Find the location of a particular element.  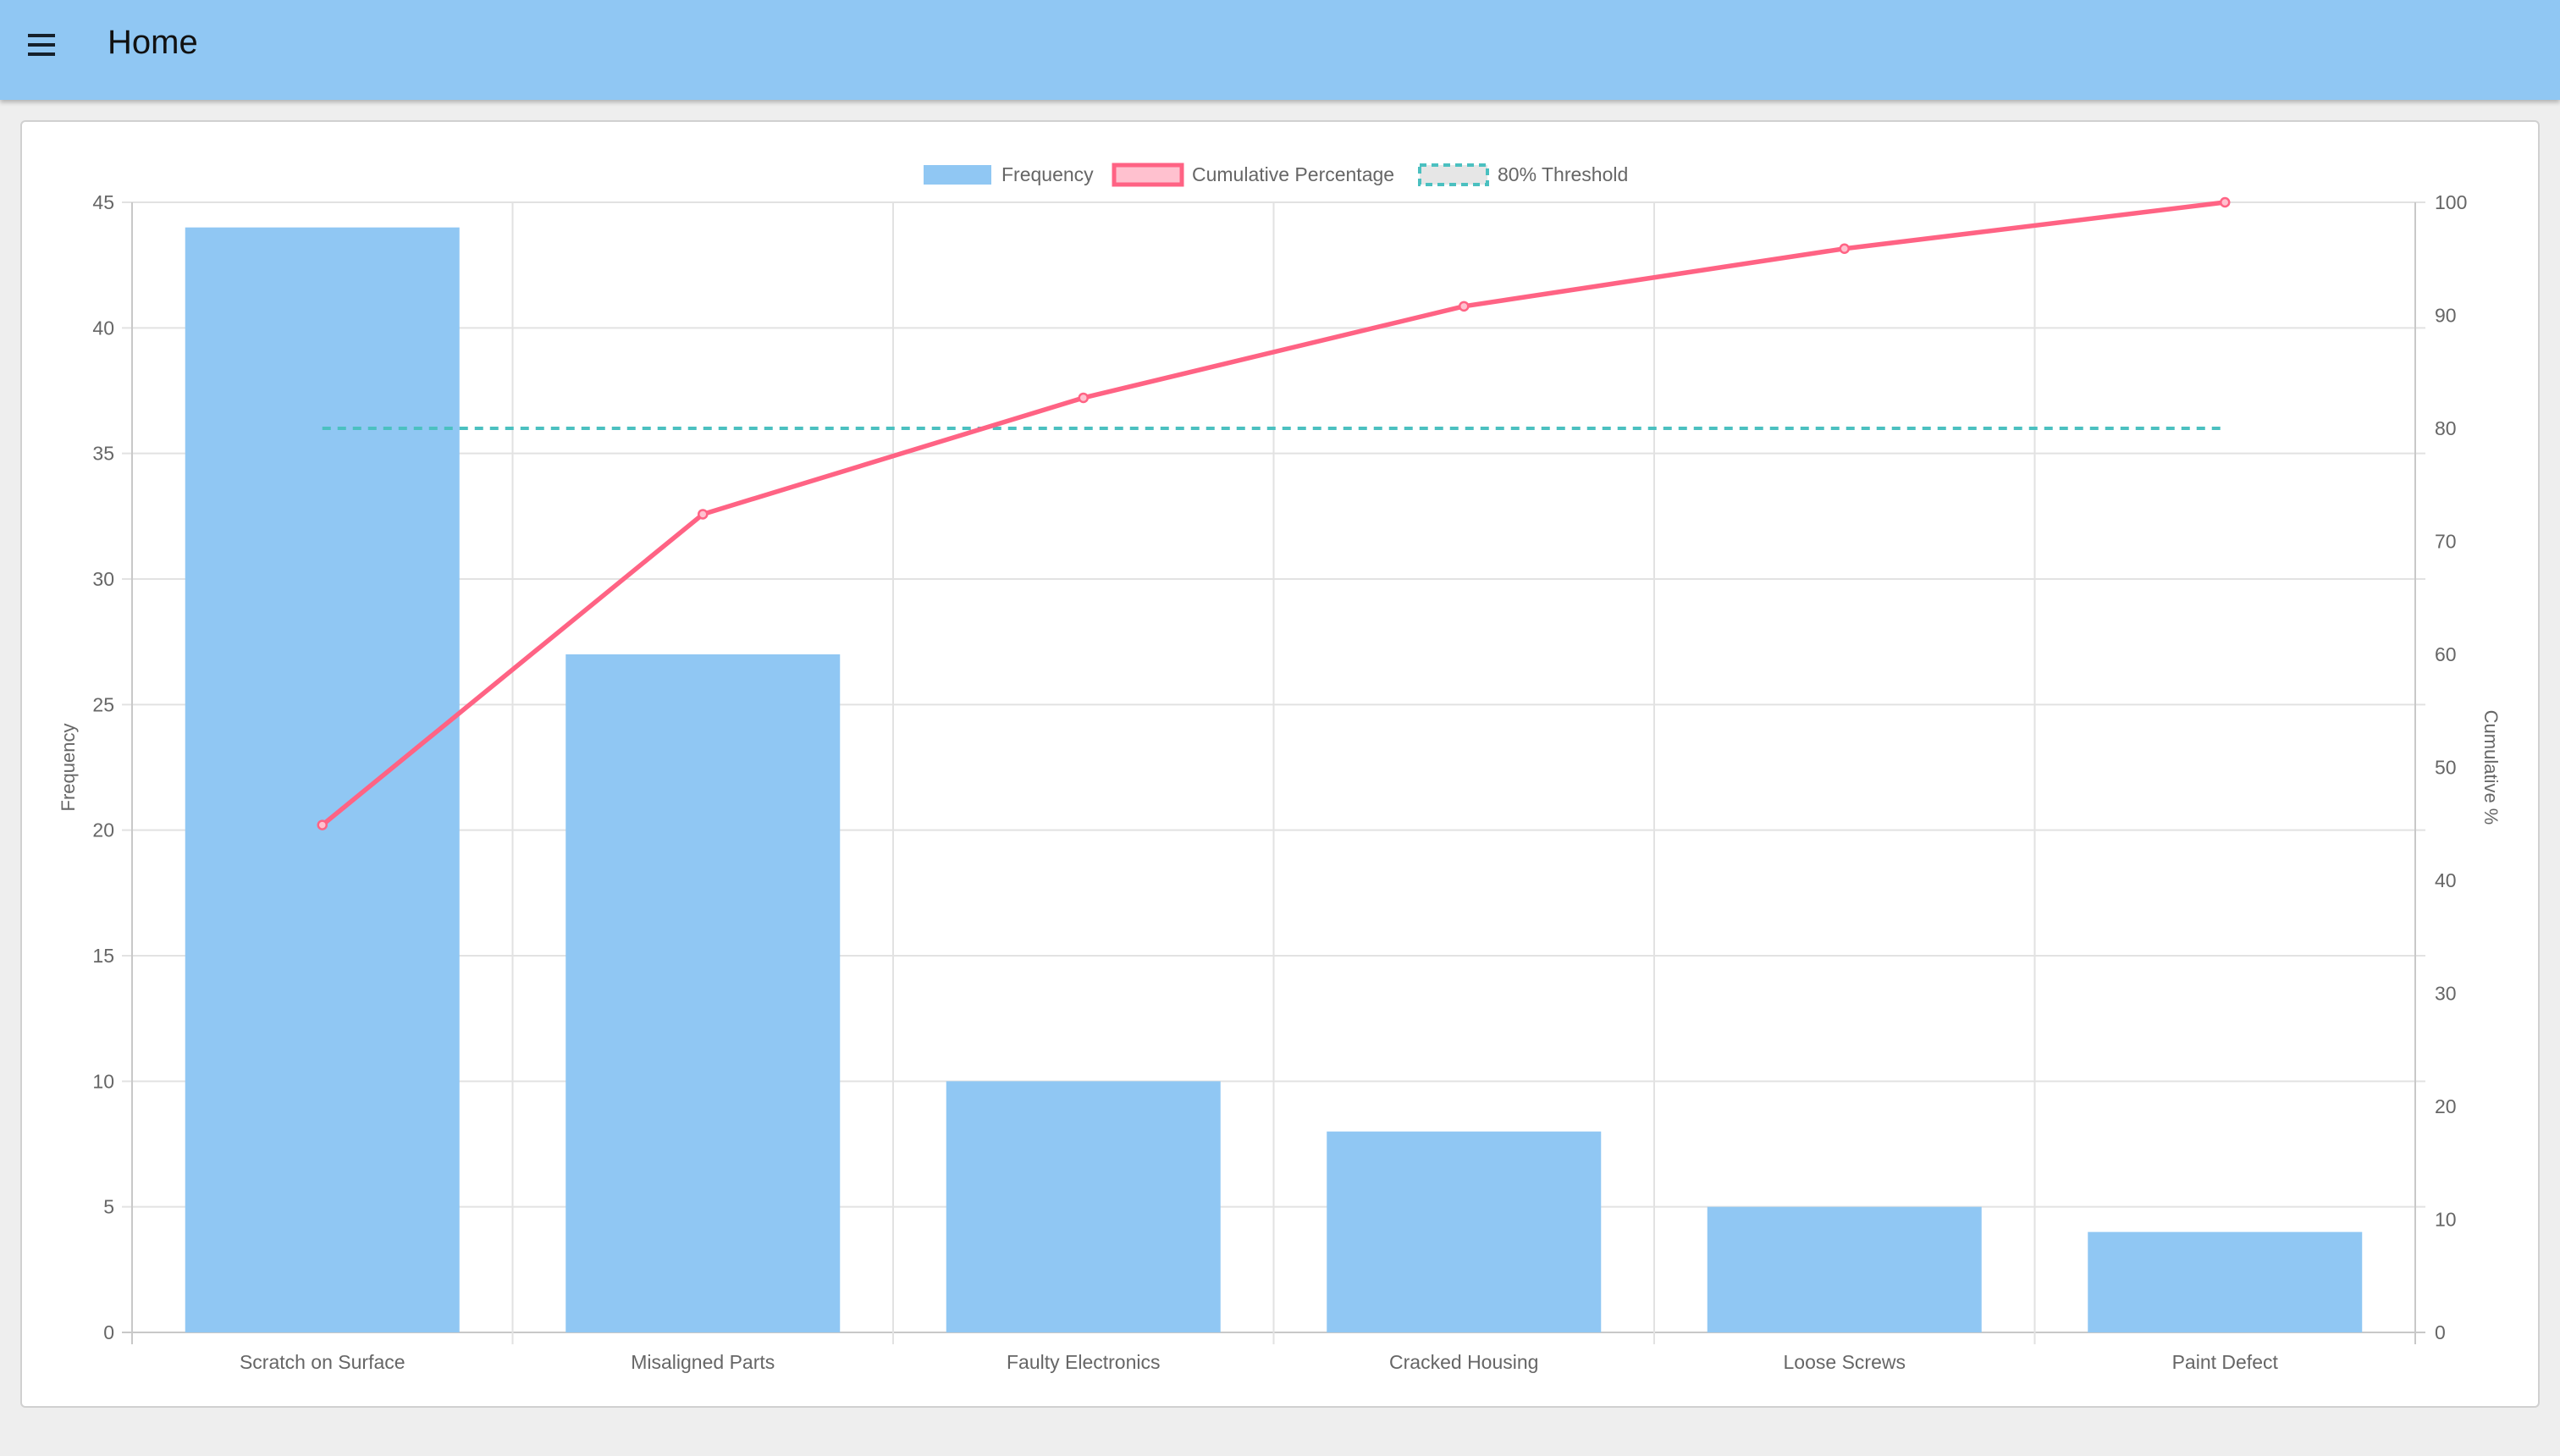

x-tick-label: Faulty Electronics is located at coordinates (1084, 1362).